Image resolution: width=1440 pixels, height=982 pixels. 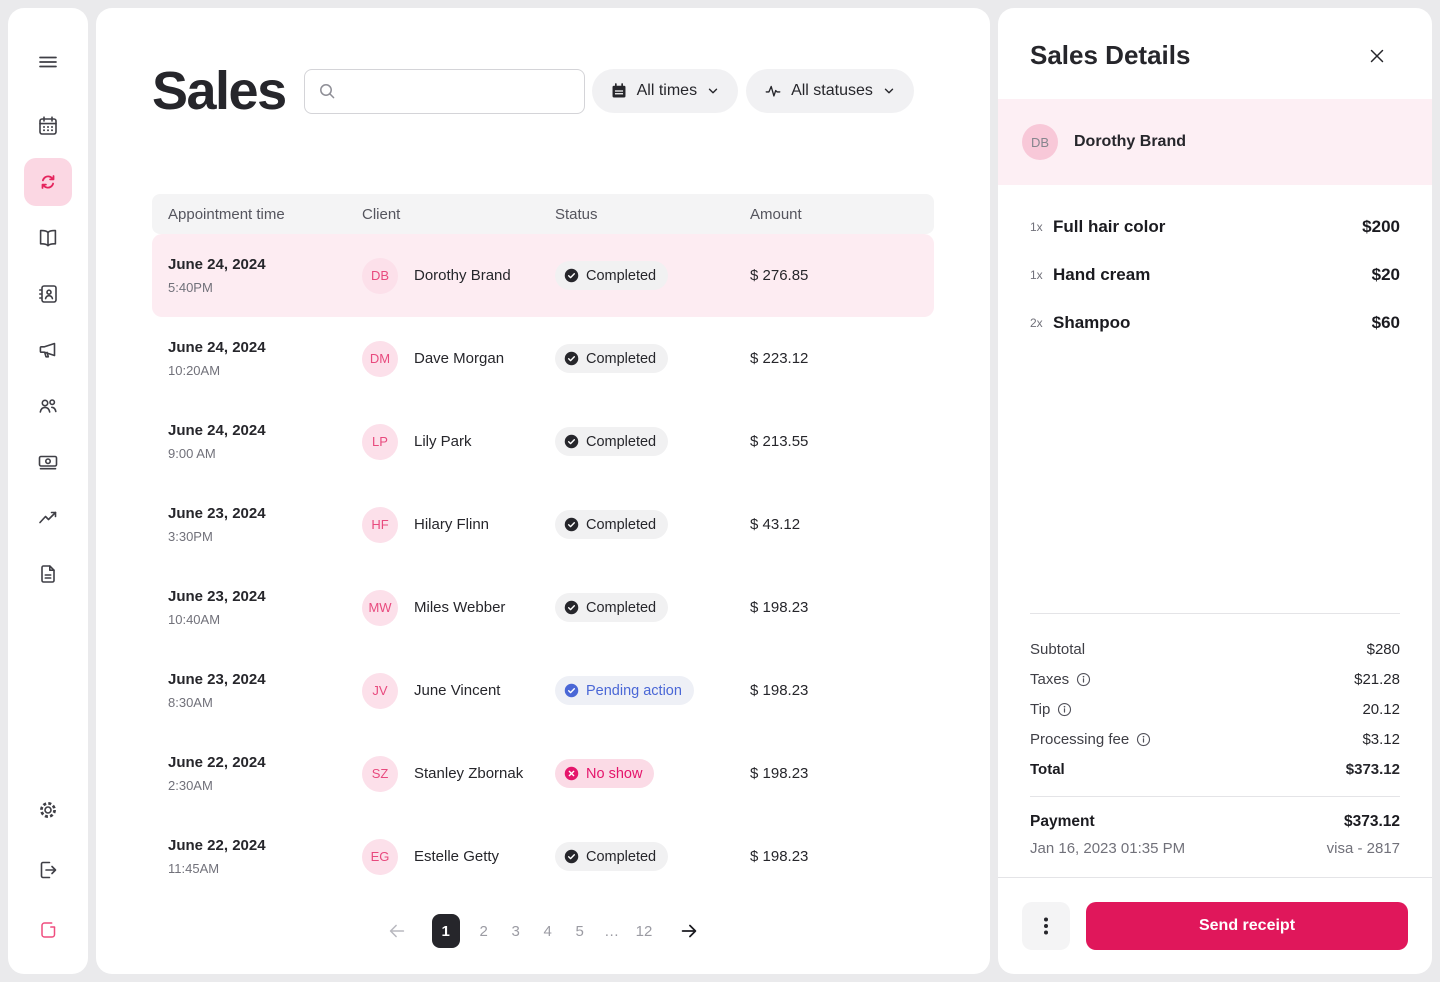 I want to click on details-title: Sales Details, so click(x=1110, y=55).